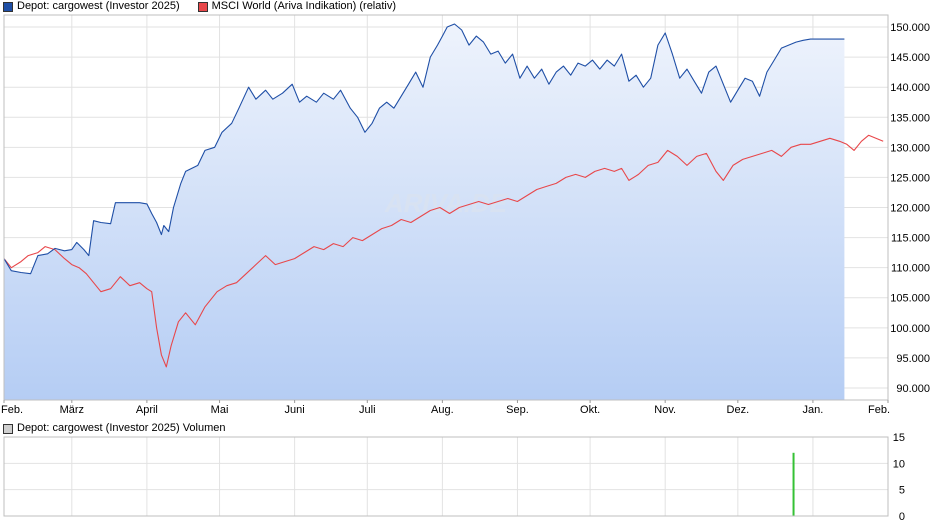 The image size is (940, 526). I want to click on volume-y-ticks: 0 5 10 15, so click(899, 477).